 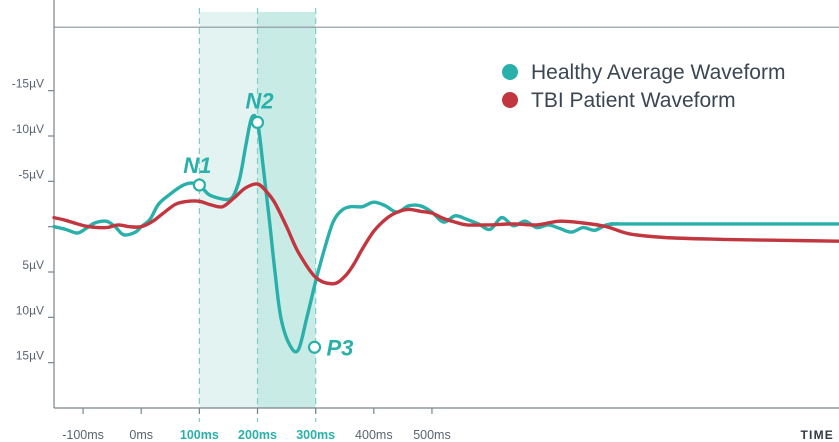 What do you see at coordinates (28, 84) in the screenshot?
I see `y-tick-label: -15µV` at bounding box center [28, 84].